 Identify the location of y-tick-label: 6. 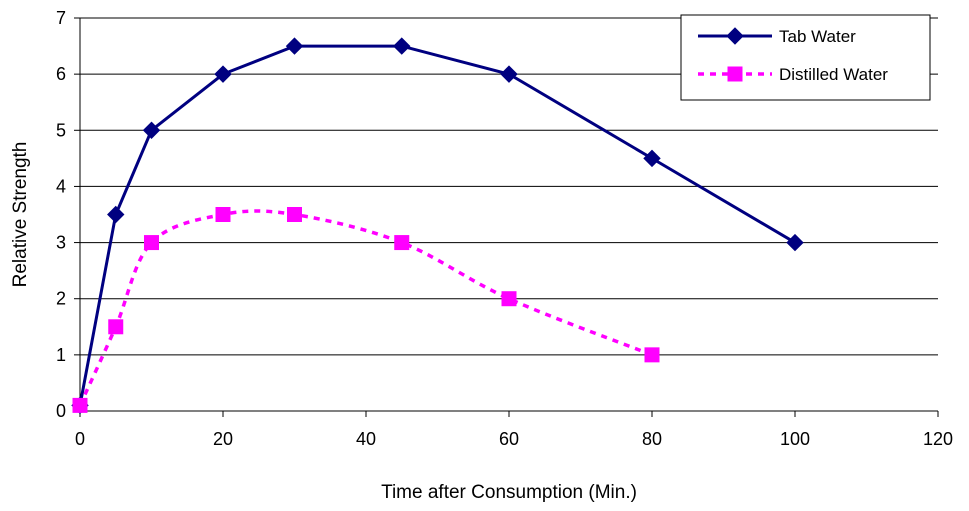
(61, 74).